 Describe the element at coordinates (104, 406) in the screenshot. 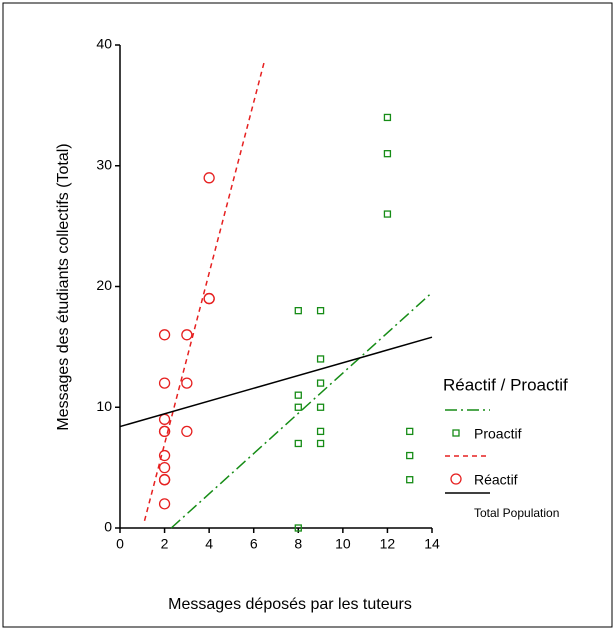

I see `y-tick-label: 10` at that location.